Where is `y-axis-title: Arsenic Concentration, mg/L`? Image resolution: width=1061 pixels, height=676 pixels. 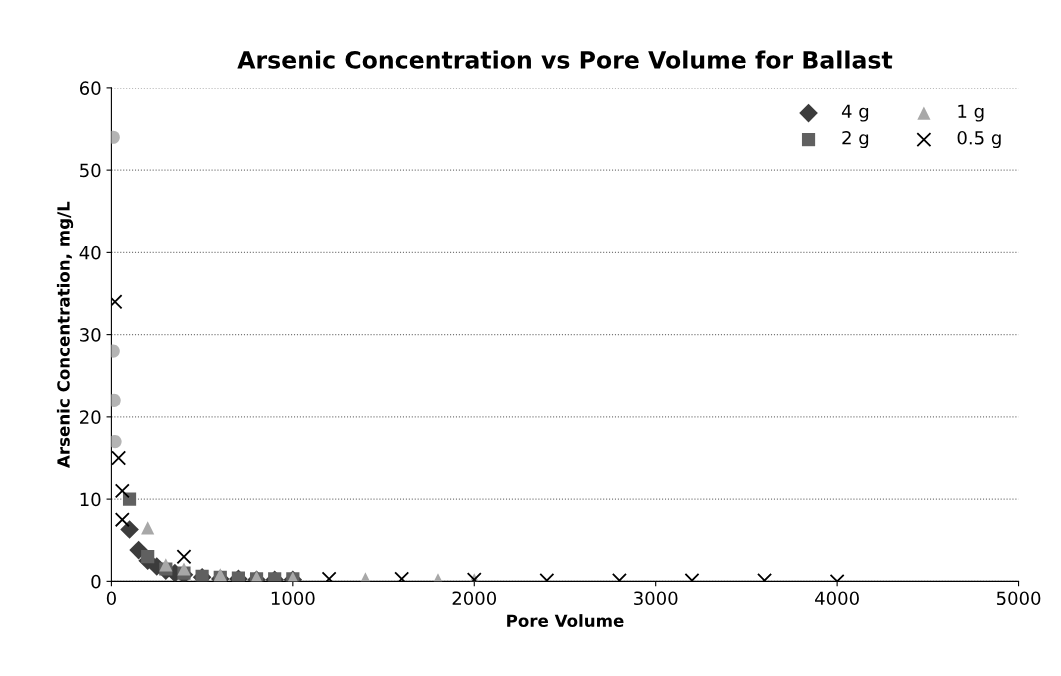 y-axis-title: Arsenic Concentration, mg/L is located at coordinates (65, 334).